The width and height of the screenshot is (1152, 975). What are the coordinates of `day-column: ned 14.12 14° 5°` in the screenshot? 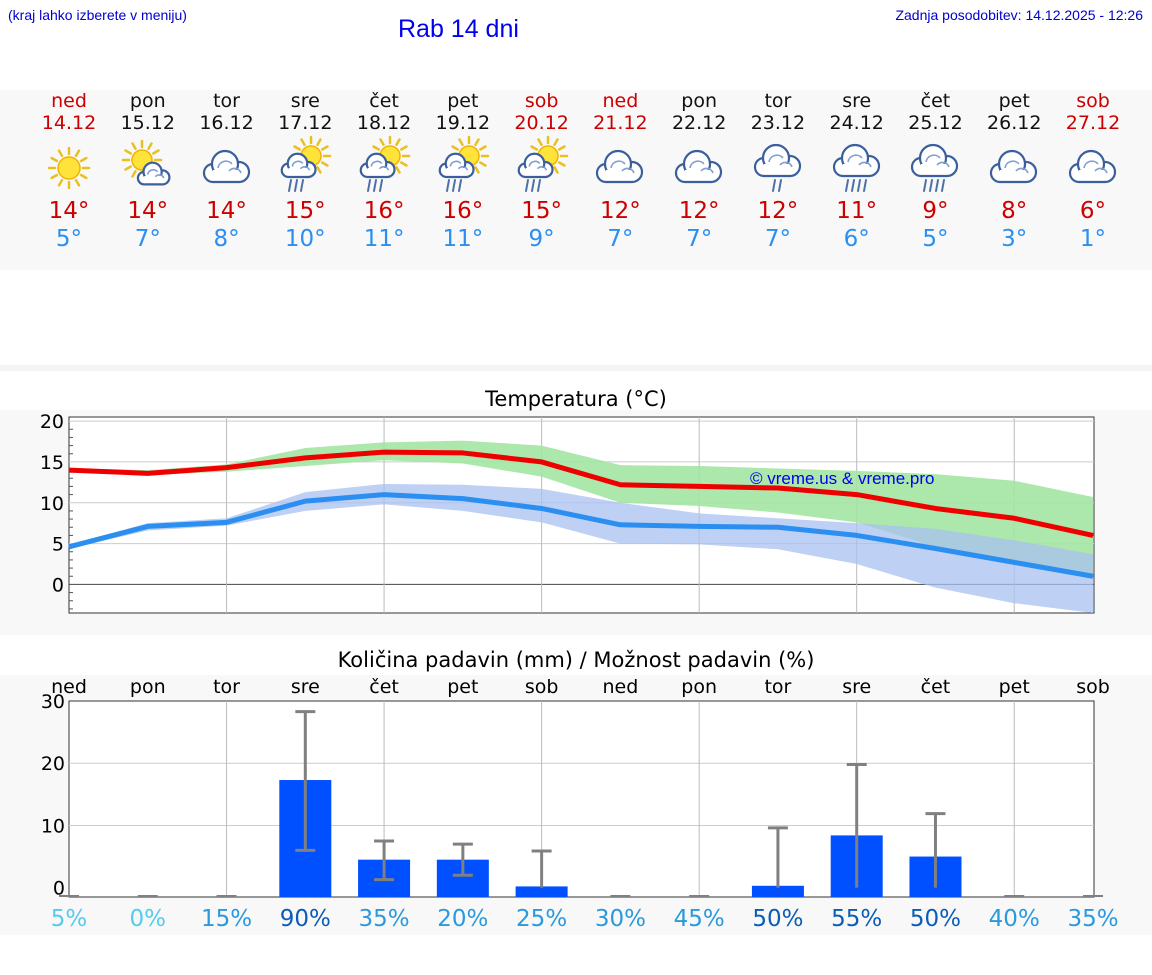 It's located at (69, 171).